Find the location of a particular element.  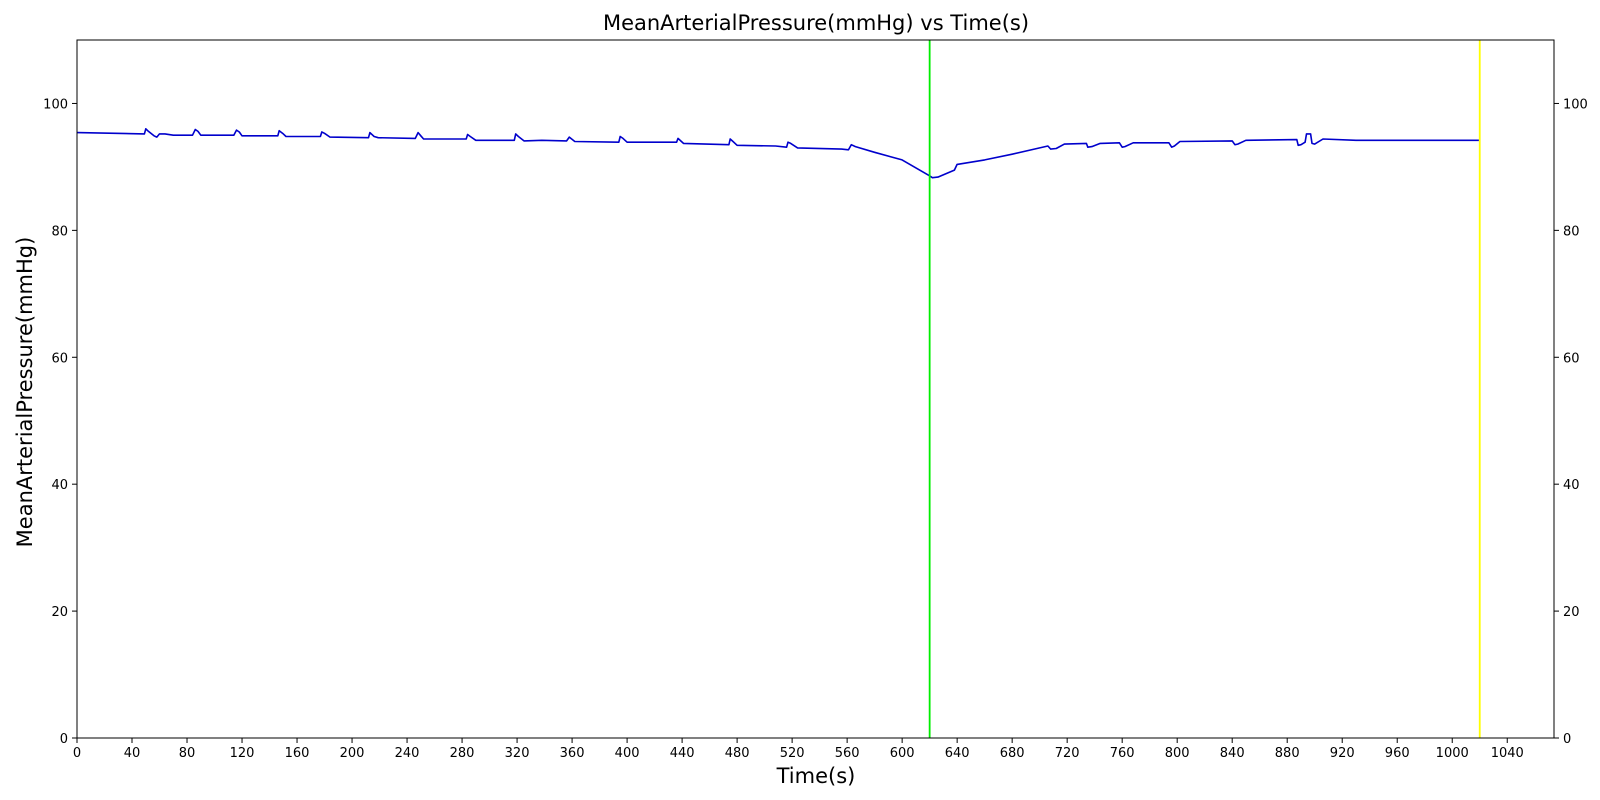

x-tick-label-1000: 1000 is located at coordinates (1452, 753).